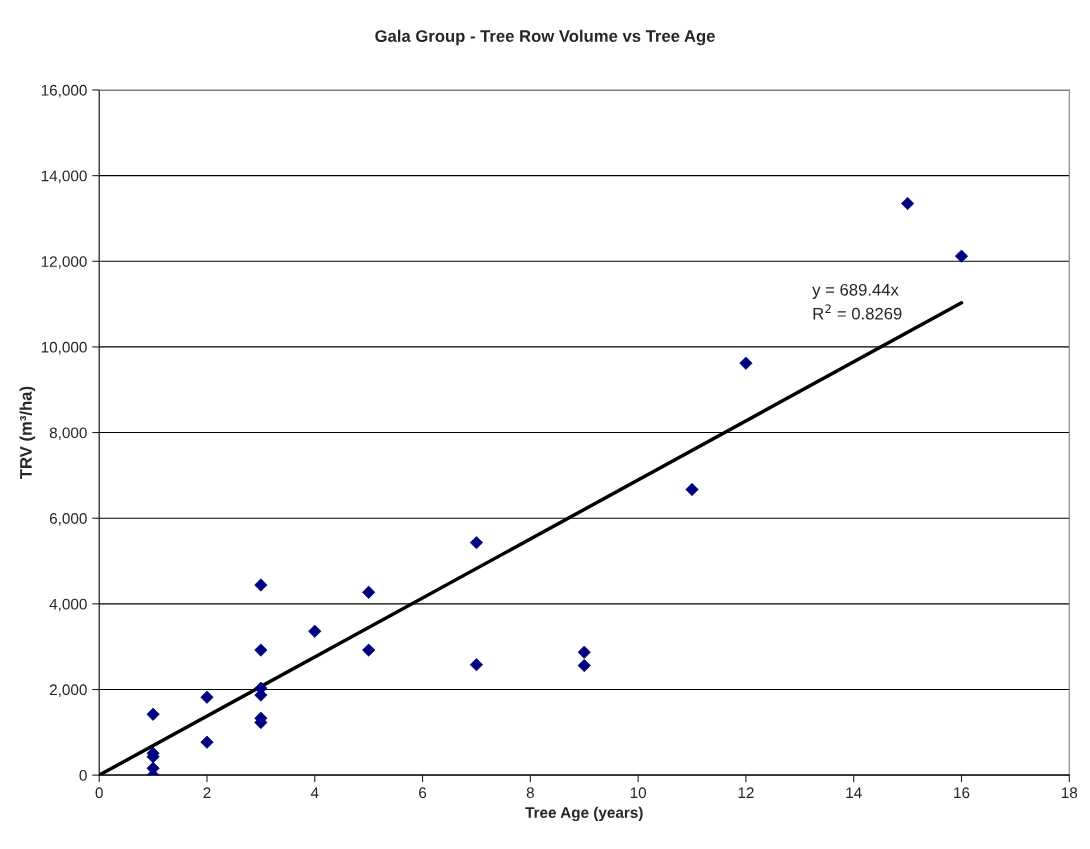  Describe the element at coordinates (64, 91) in the screenshot. I see `y-tick-label: 16,000` at that location.